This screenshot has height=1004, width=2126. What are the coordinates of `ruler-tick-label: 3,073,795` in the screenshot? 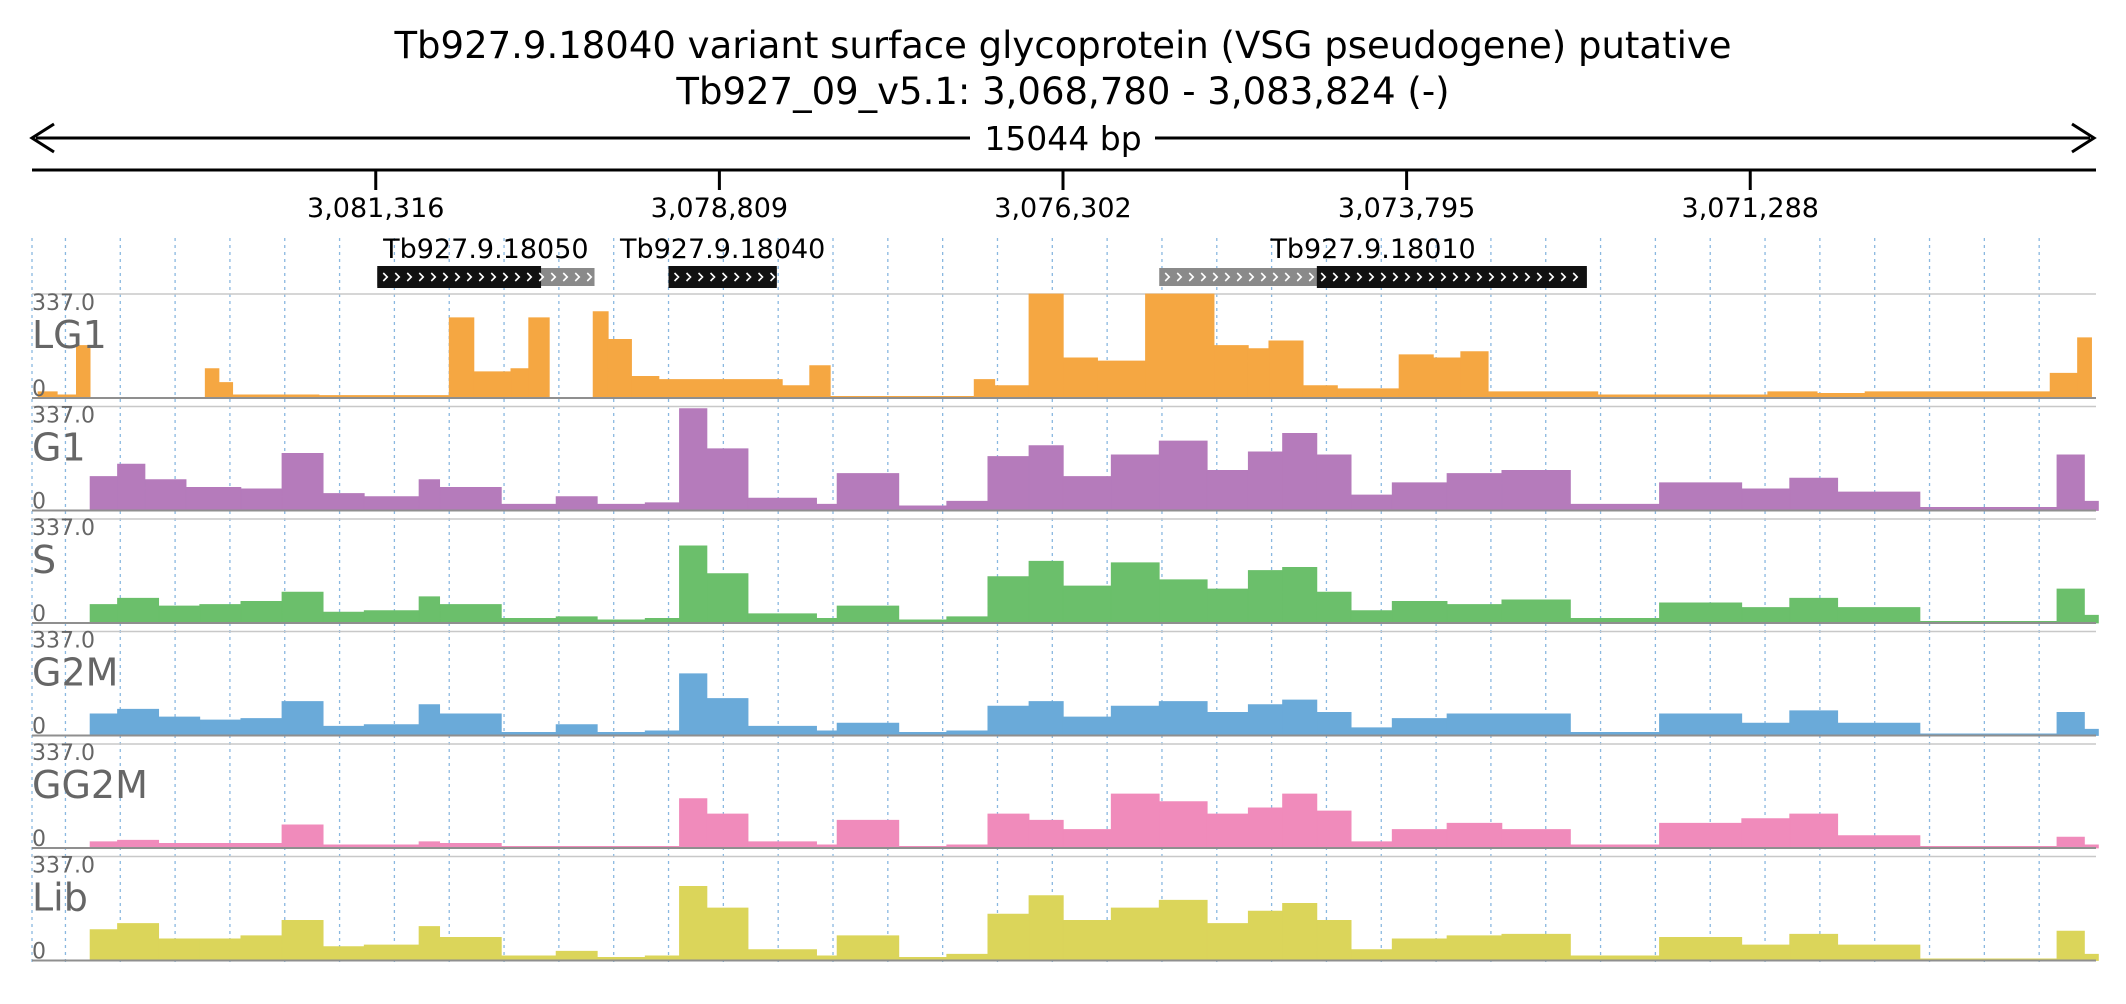 It's located at (1406, 208).